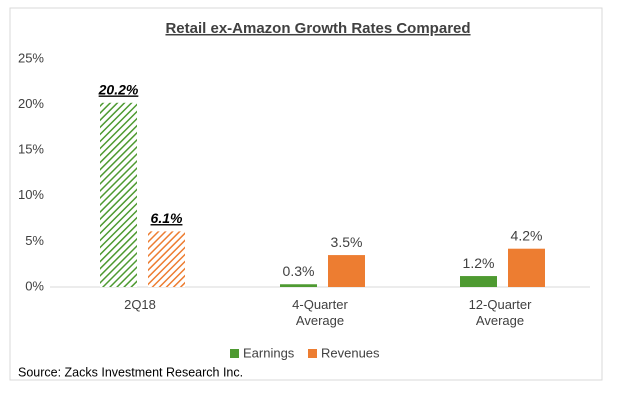 The width and height of the screenshot is (620, 399). I want to click on chart-title: Retail ex-Amazon Growth Rates Compared, so click(317, 28).